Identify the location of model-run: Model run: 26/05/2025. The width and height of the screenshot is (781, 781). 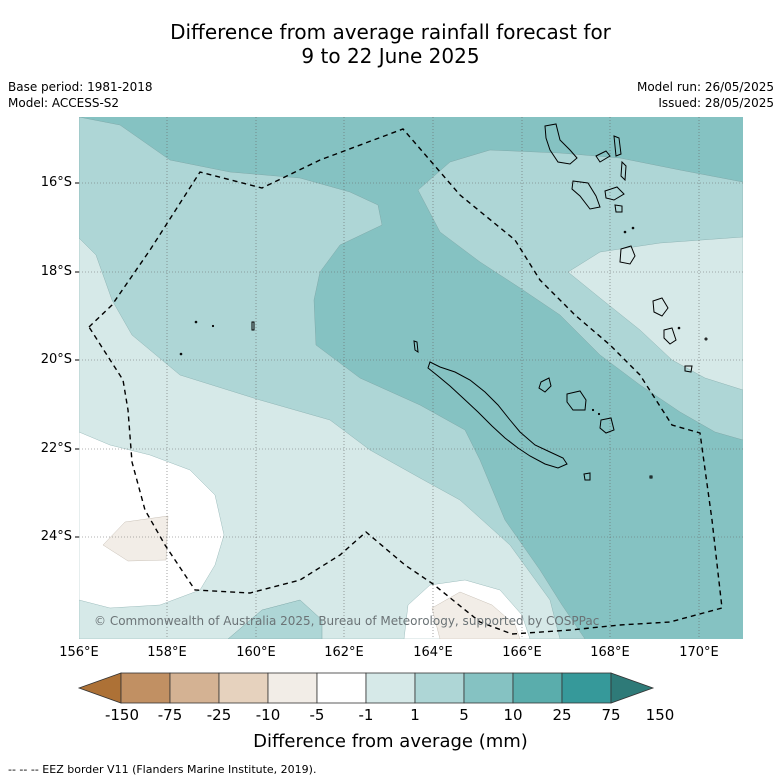
(705, 87).